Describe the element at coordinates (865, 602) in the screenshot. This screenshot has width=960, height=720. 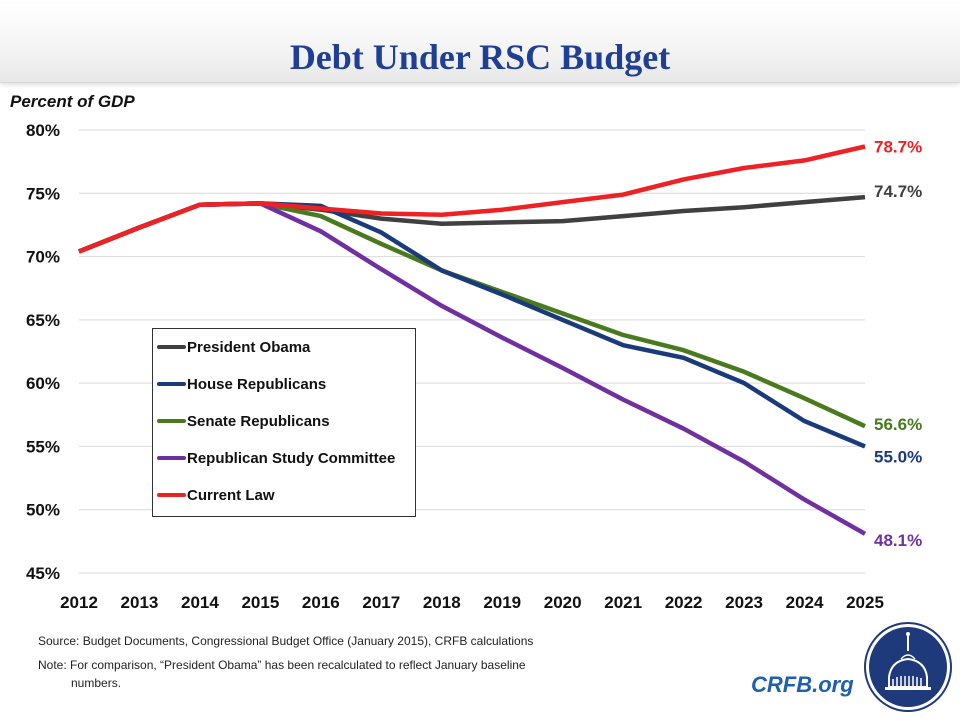
I see `x-tick-label: 2025` at that location.